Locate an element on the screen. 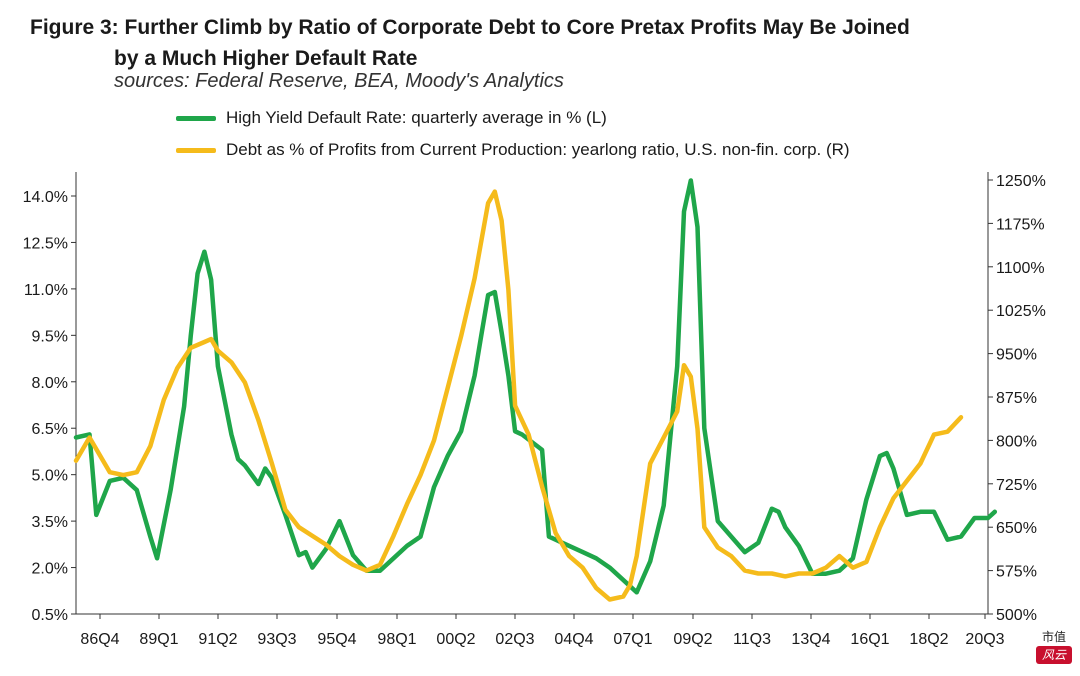  right-tick-label: 575% is located at coordinates (1016, 572).